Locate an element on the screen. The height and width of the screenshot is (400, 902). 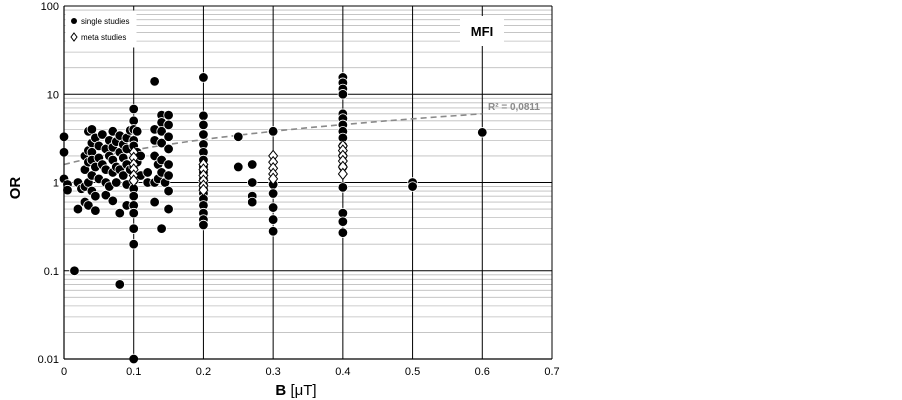
y-tick-label: 10 is located at coordinates (53, 95).